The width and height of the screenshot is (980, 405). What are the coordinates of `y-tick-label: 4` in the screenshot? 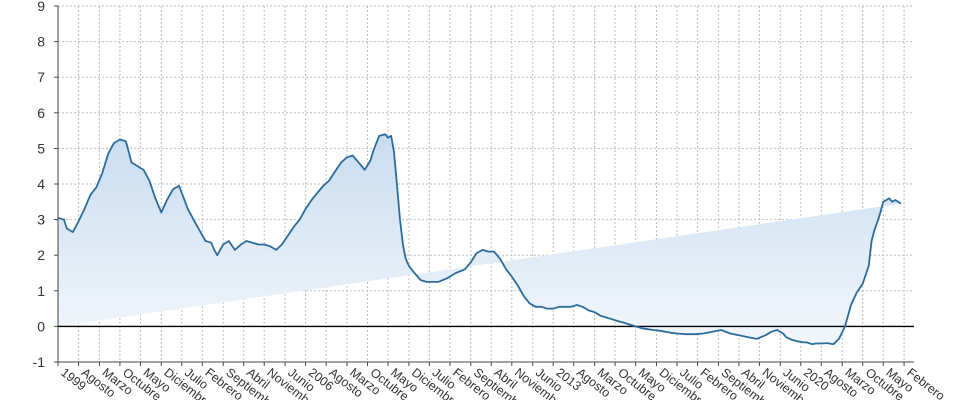 It's located at (41, 184).